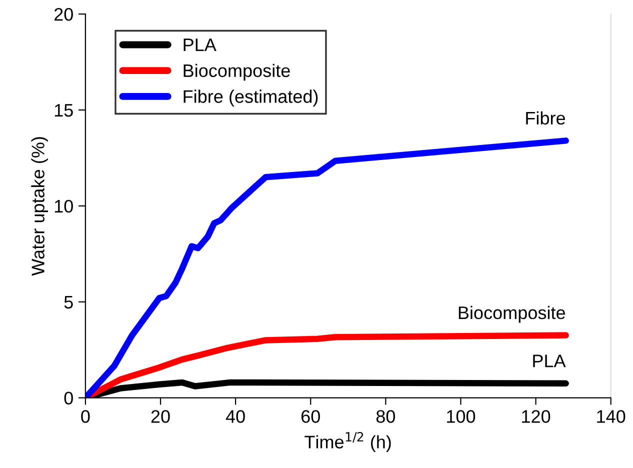  Describe the element at coordinates (68, 302) in the screenshot. I see `y-tick-label: 5` at that location.